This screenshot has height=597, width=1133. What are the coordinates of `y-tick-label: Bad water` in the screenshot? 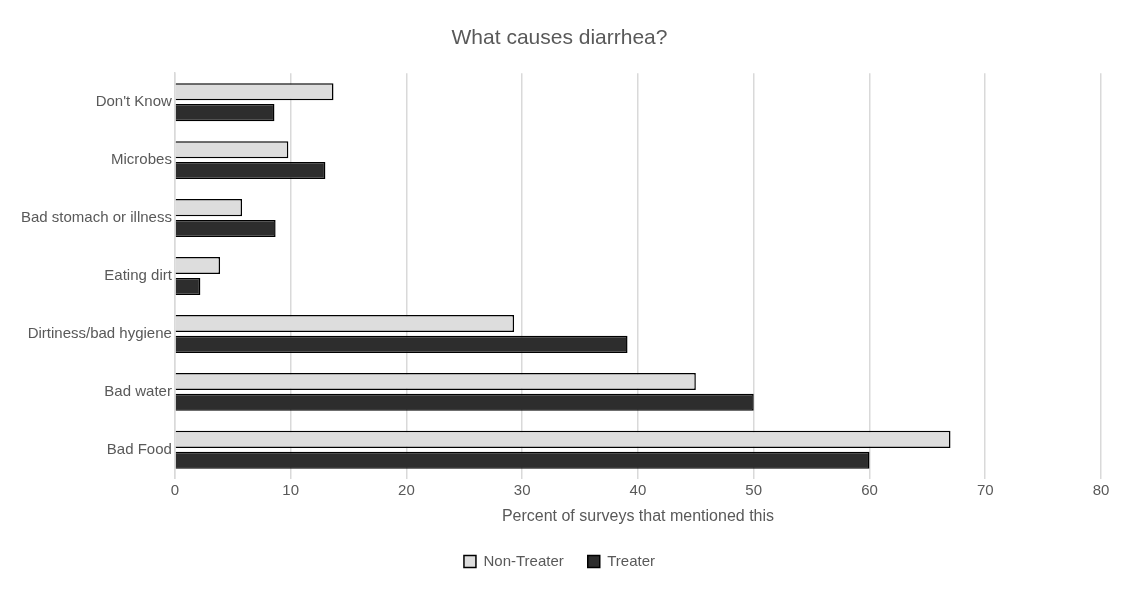 It's located at (138, 391).